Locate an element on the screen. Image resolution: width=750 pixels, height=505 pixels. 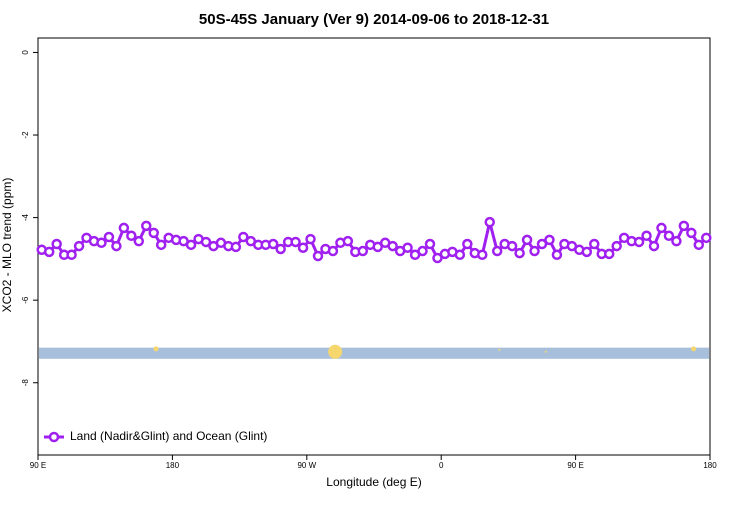
y-tick-label: -2 is located at coordinates (25, 135).